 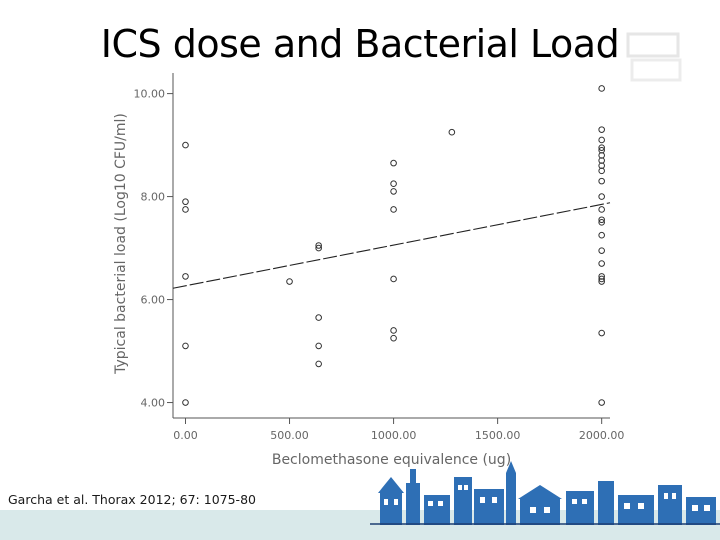 What do you see at coordinates (121, 244) in the screenshot?
I see `y-axis-title: Typical bacterial load (Log10 CFU/ml)` at bounding box center [121, 244].